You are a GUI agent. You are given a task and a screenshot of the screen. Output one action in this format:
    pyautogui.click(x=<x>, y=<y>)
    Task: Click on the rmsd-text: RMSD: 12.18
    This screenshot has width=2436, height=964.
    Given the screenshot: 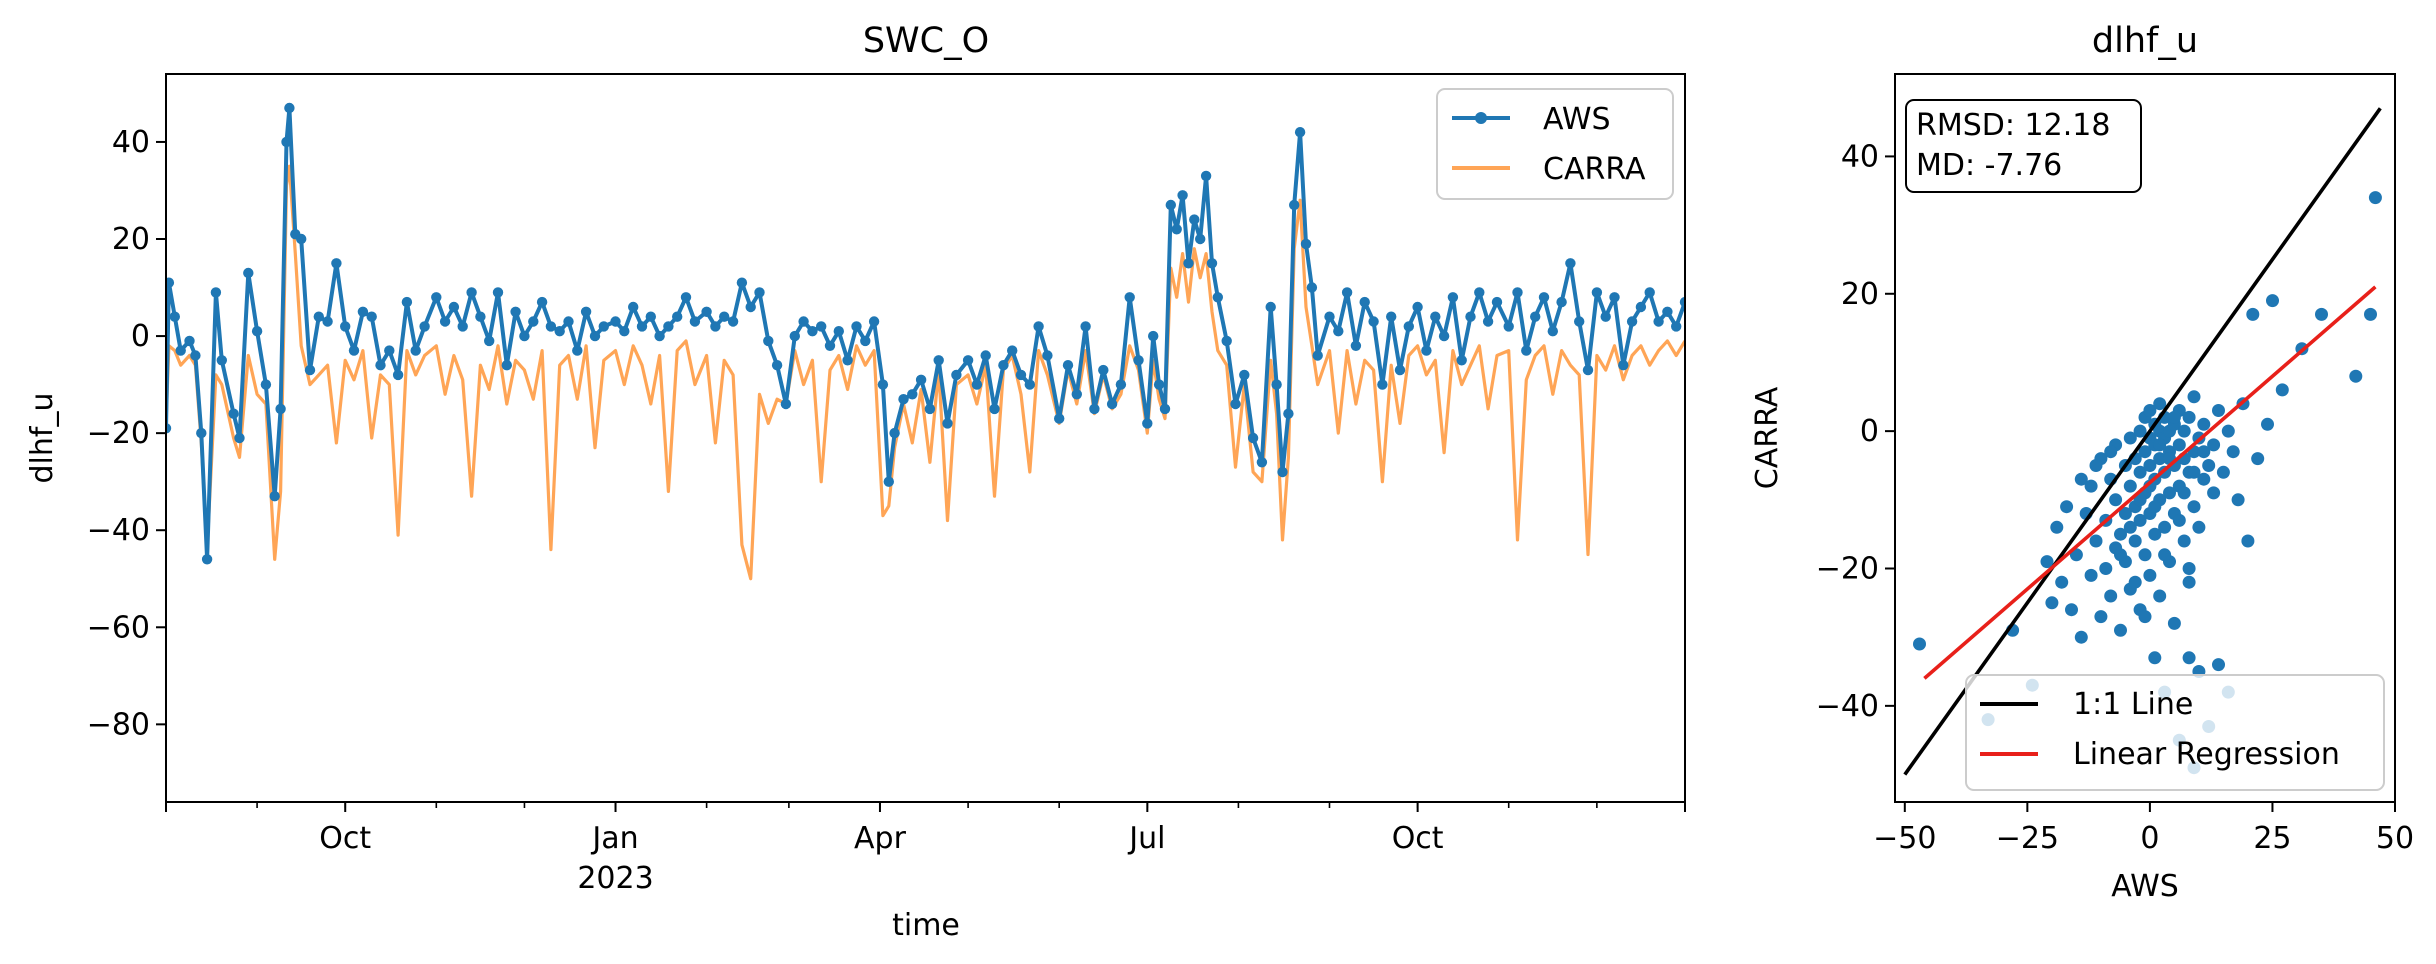 What is the action you would take?
    pyautogui.click(x=2013, y=125)
    